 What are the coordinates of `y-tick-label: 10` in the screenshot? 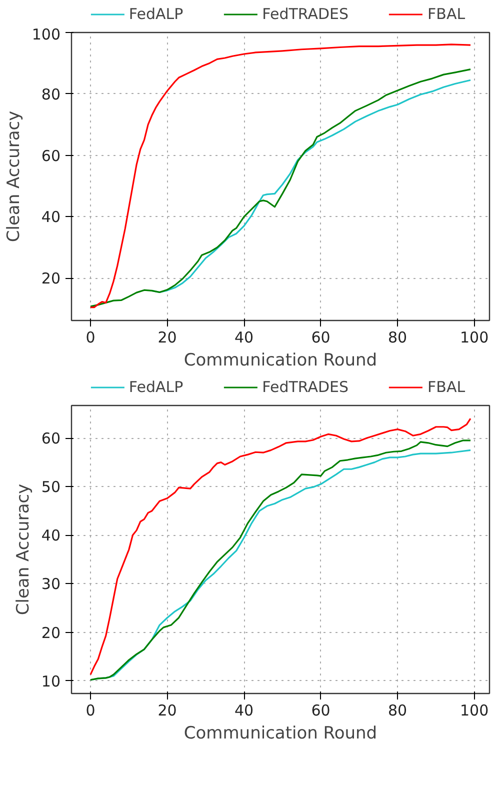 It's located at (51, 681).